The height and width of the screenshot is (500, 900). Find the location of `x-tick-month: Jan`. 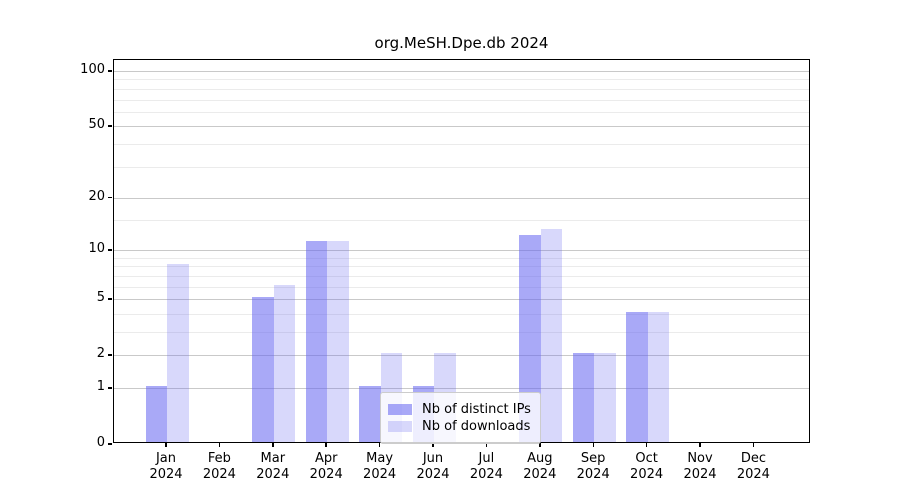

x-tick-month: Jan is located at coordinates (166, 458).